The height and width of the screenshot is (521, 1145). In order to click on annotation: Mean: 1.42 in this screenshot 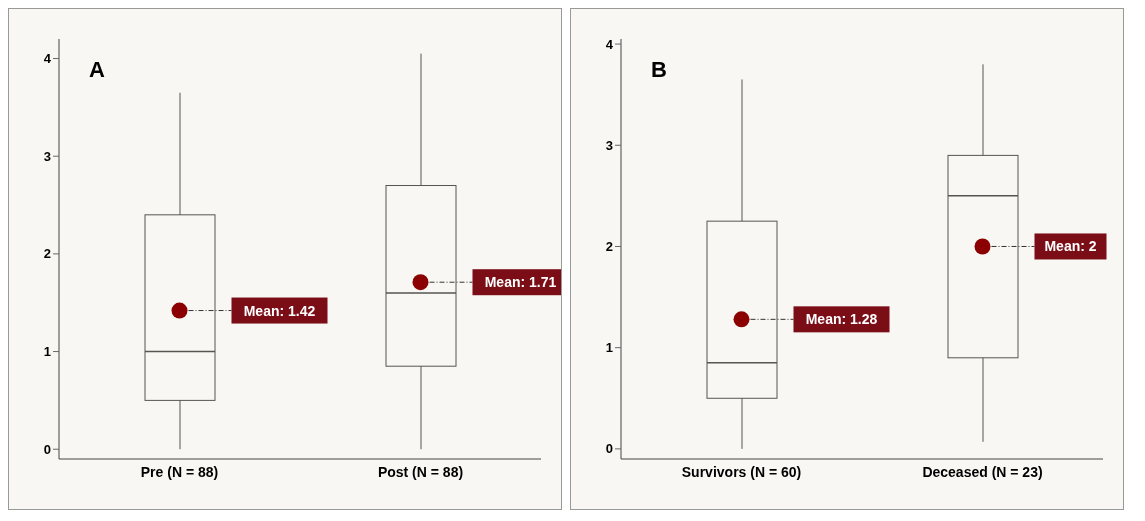, I will do `click(279, 310)`.